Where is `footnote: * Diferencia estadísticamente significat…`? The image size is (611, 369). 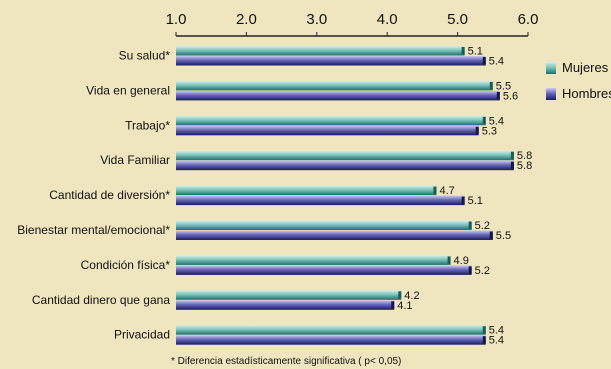 footnote: * Diferencia estadísticamente significat… is located at coordinates (286, 361).